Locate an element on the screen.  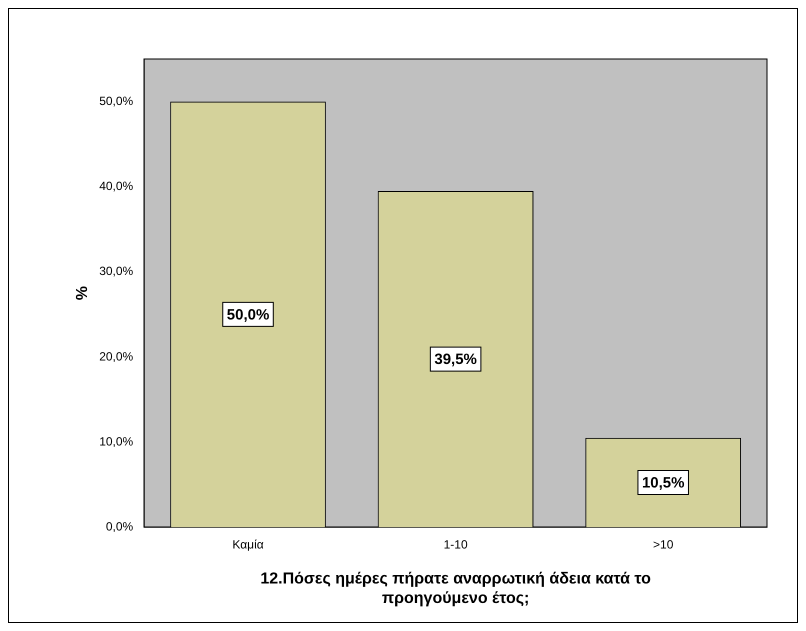
data-label: 39,5% is located at coordinates (455, 359).